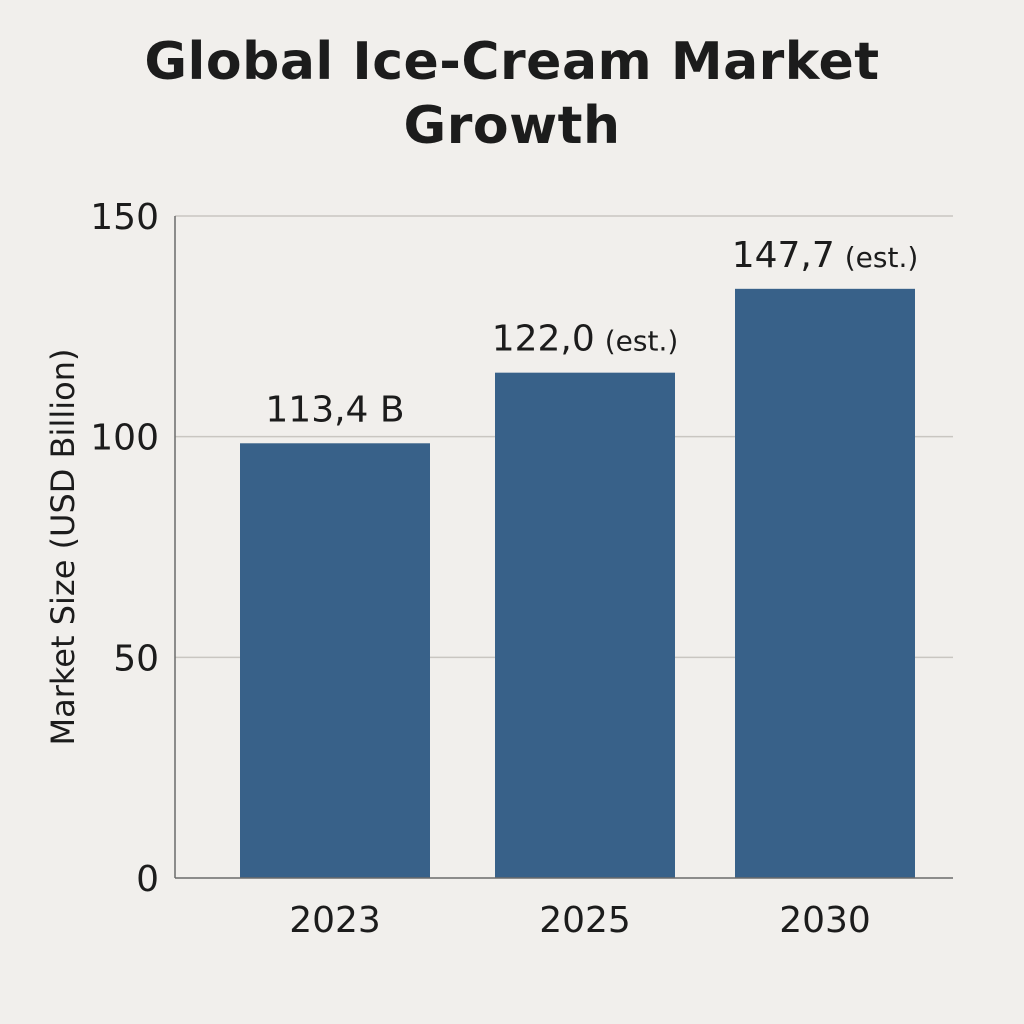 Image resolution: width=1024 pixels, height=1024 pixels. Describe the element at coordinates (124, 438) in the screenshot. I see `y-tick-label: 100` at that location.